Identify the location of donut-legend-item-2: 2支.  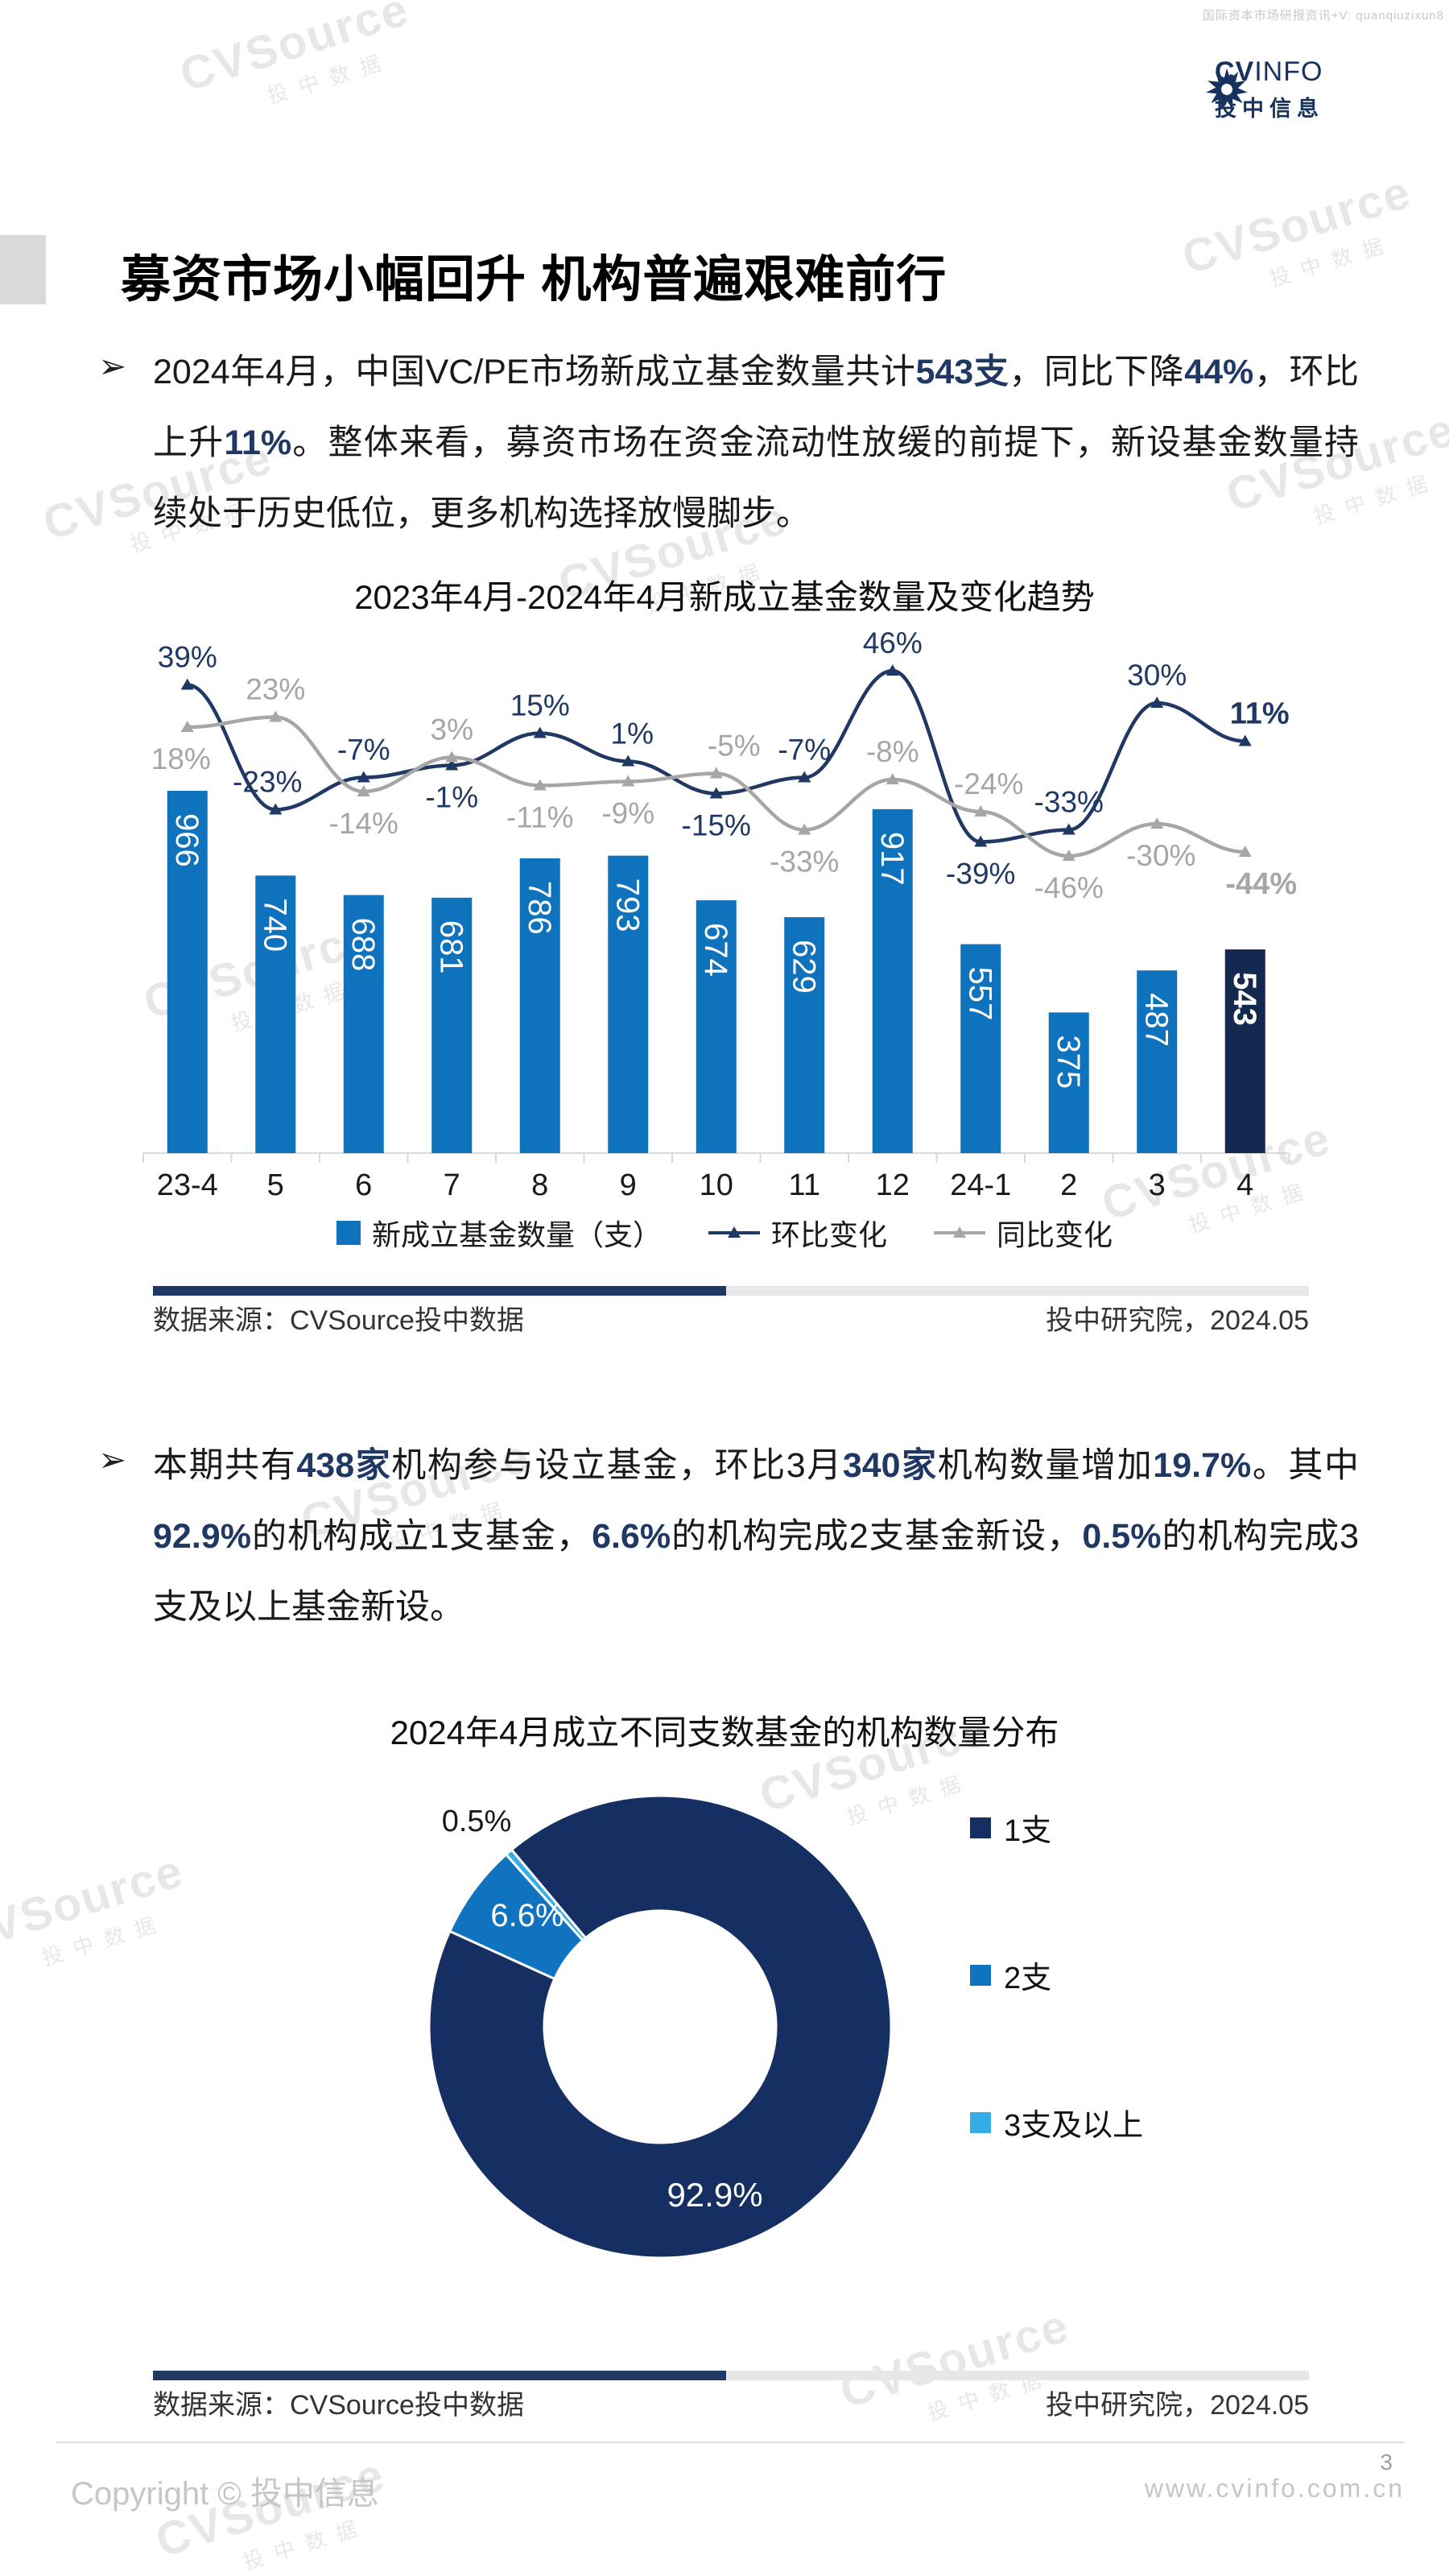
(1056, 1975).